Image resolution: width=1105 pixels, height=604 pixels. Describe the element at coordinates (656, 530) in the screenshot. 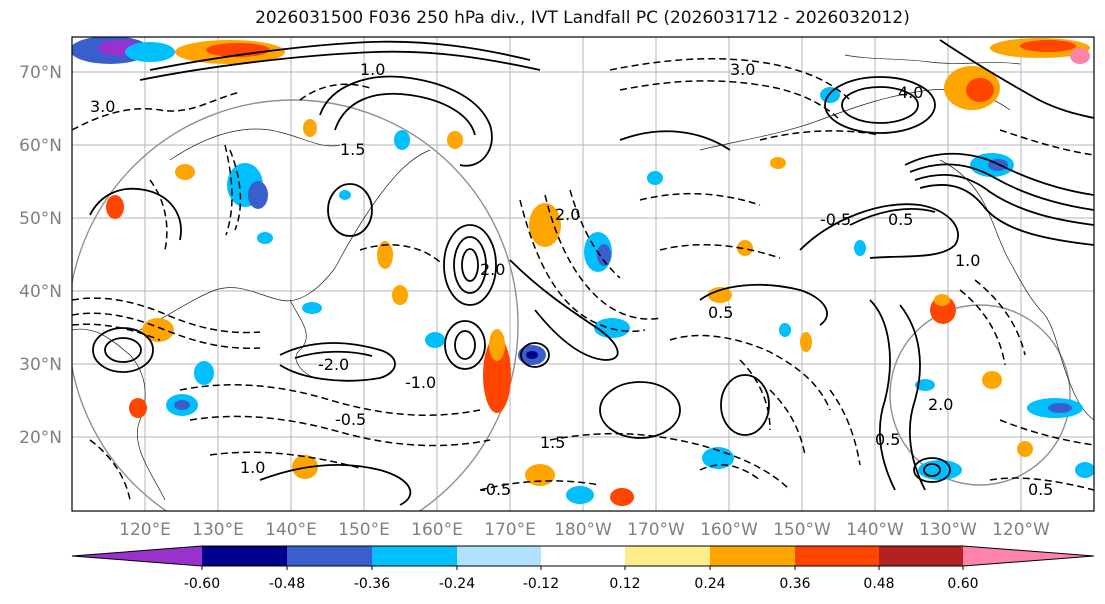

I see `lon-label: 170°W` at that location.